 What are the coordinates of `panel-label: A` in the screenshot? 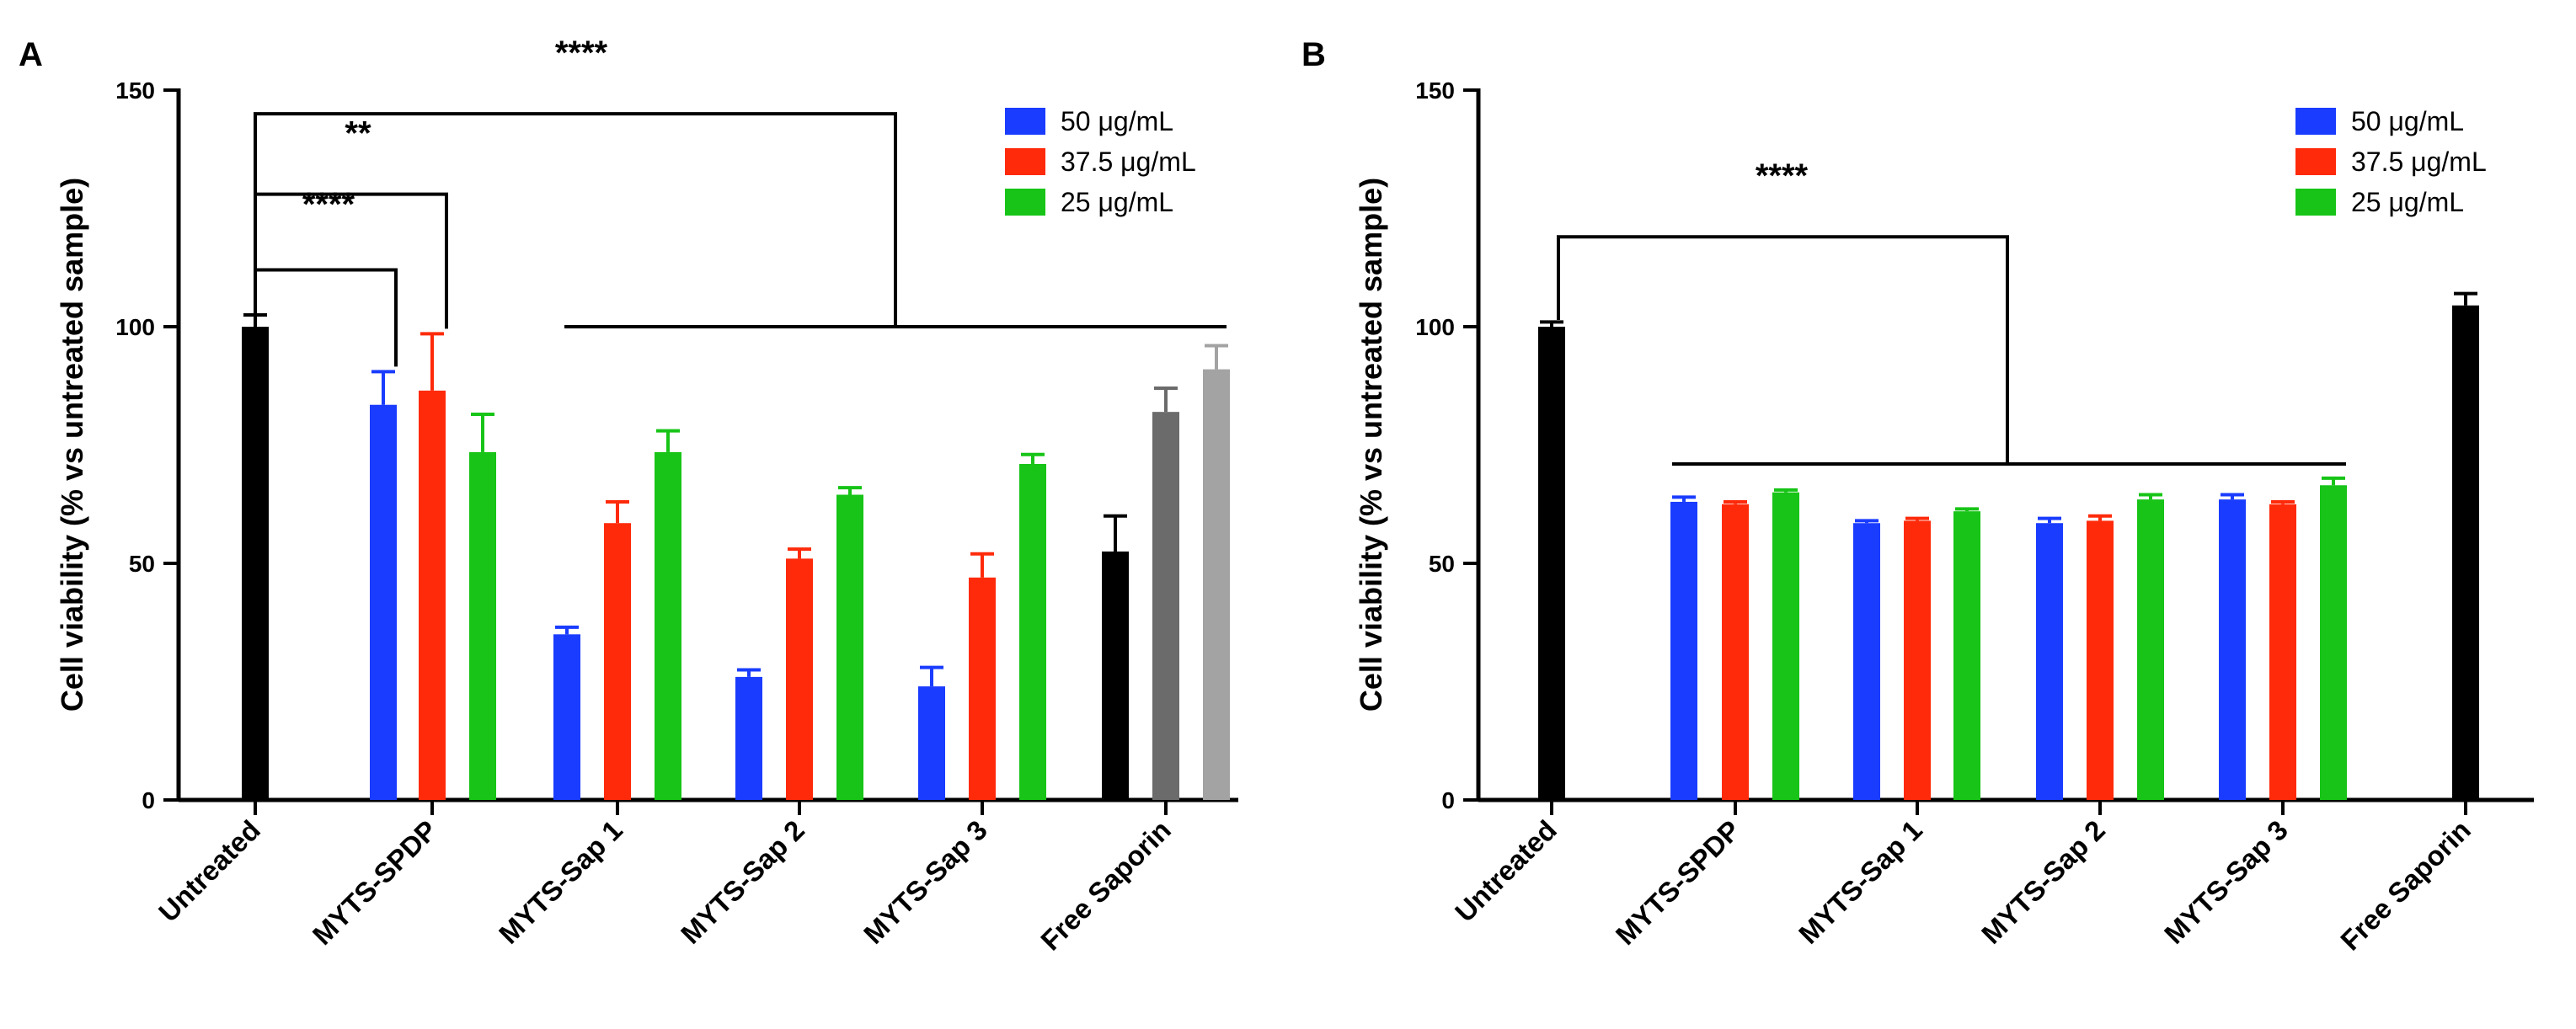 It's located at (31, 54).